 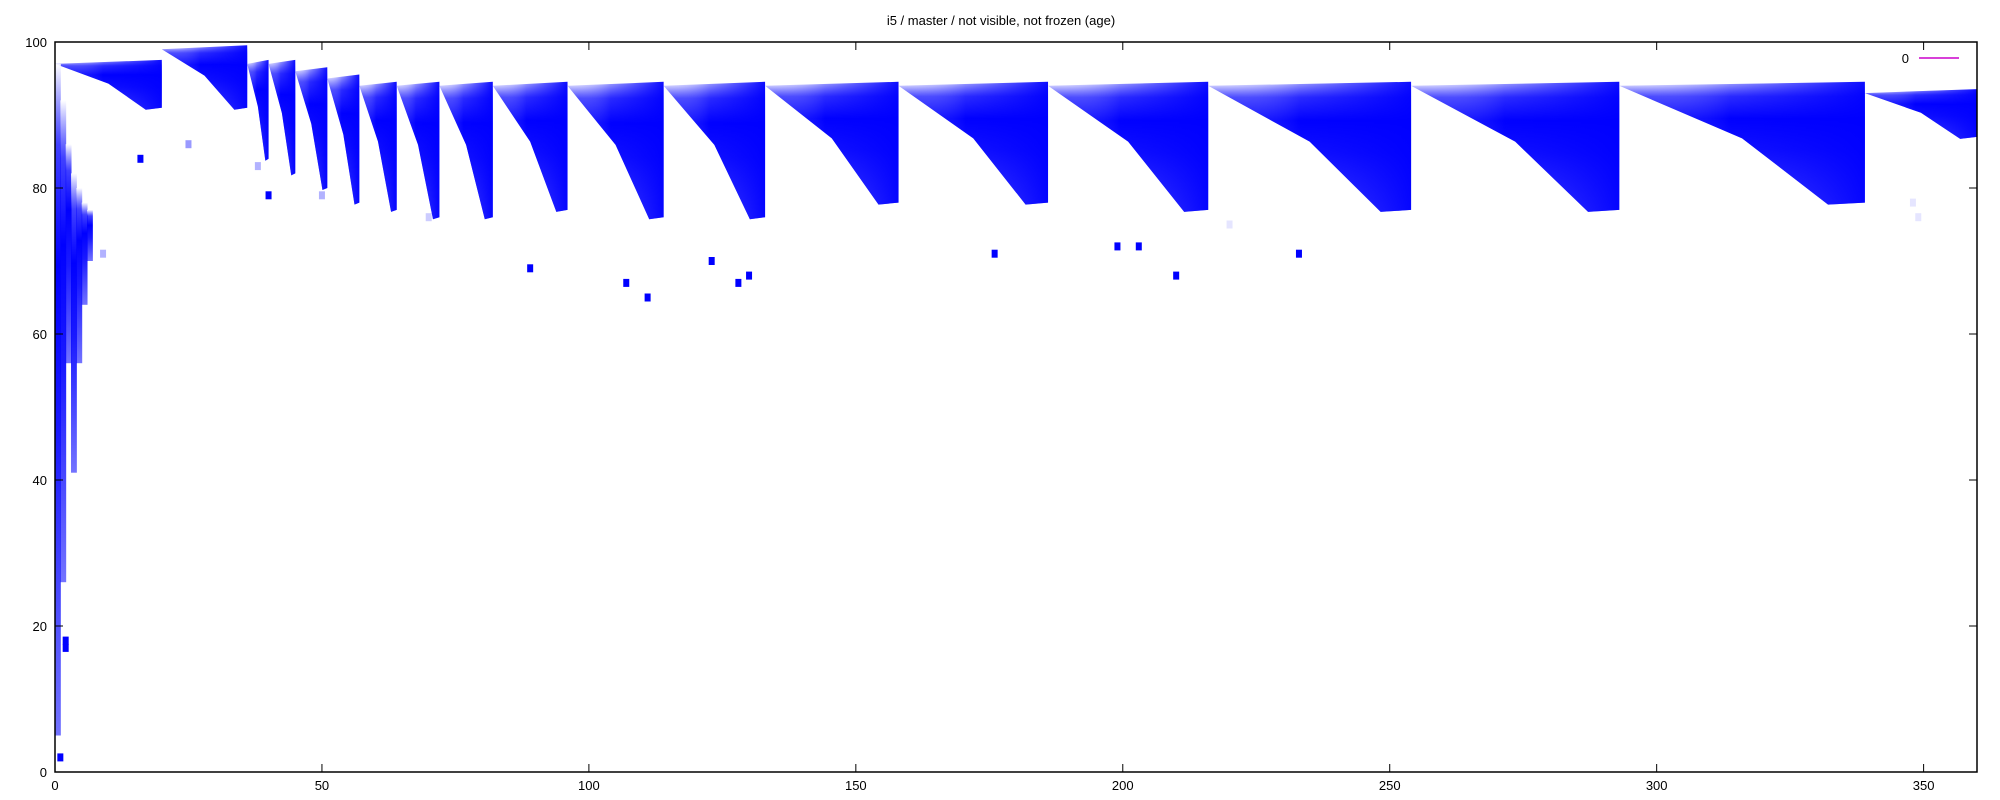 I want to click on x-tick-label: 100, so click(x=589, y=785).